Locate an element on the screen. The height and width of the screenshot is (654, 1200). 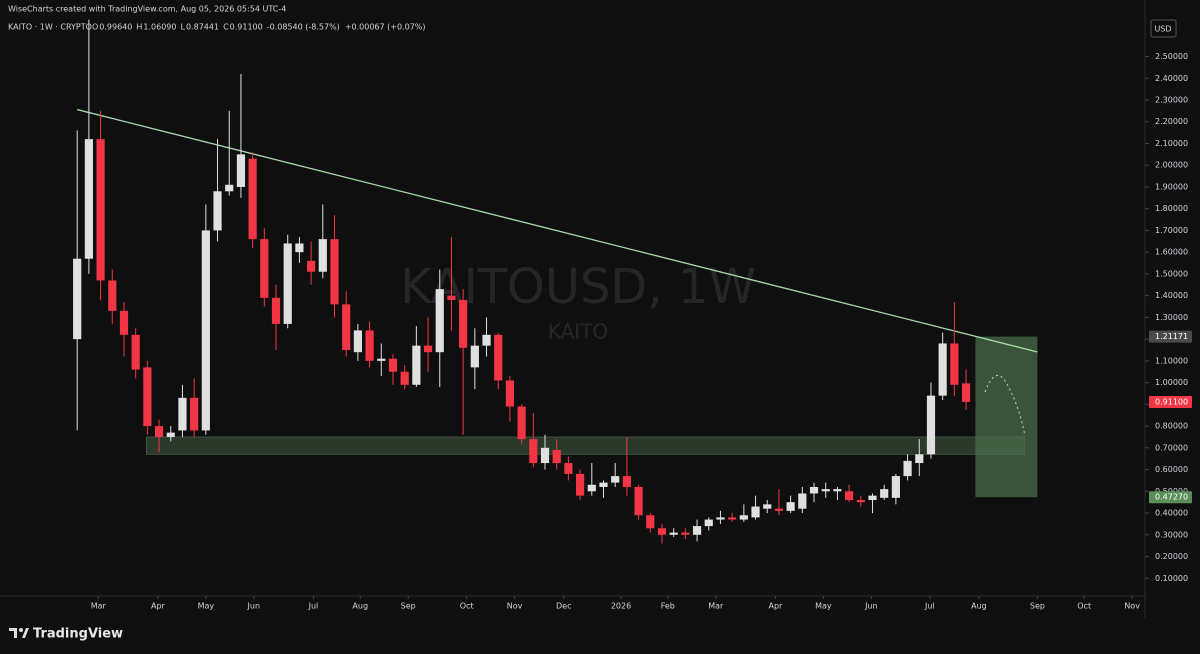
logo-dot is located at coordinates (21, 630).